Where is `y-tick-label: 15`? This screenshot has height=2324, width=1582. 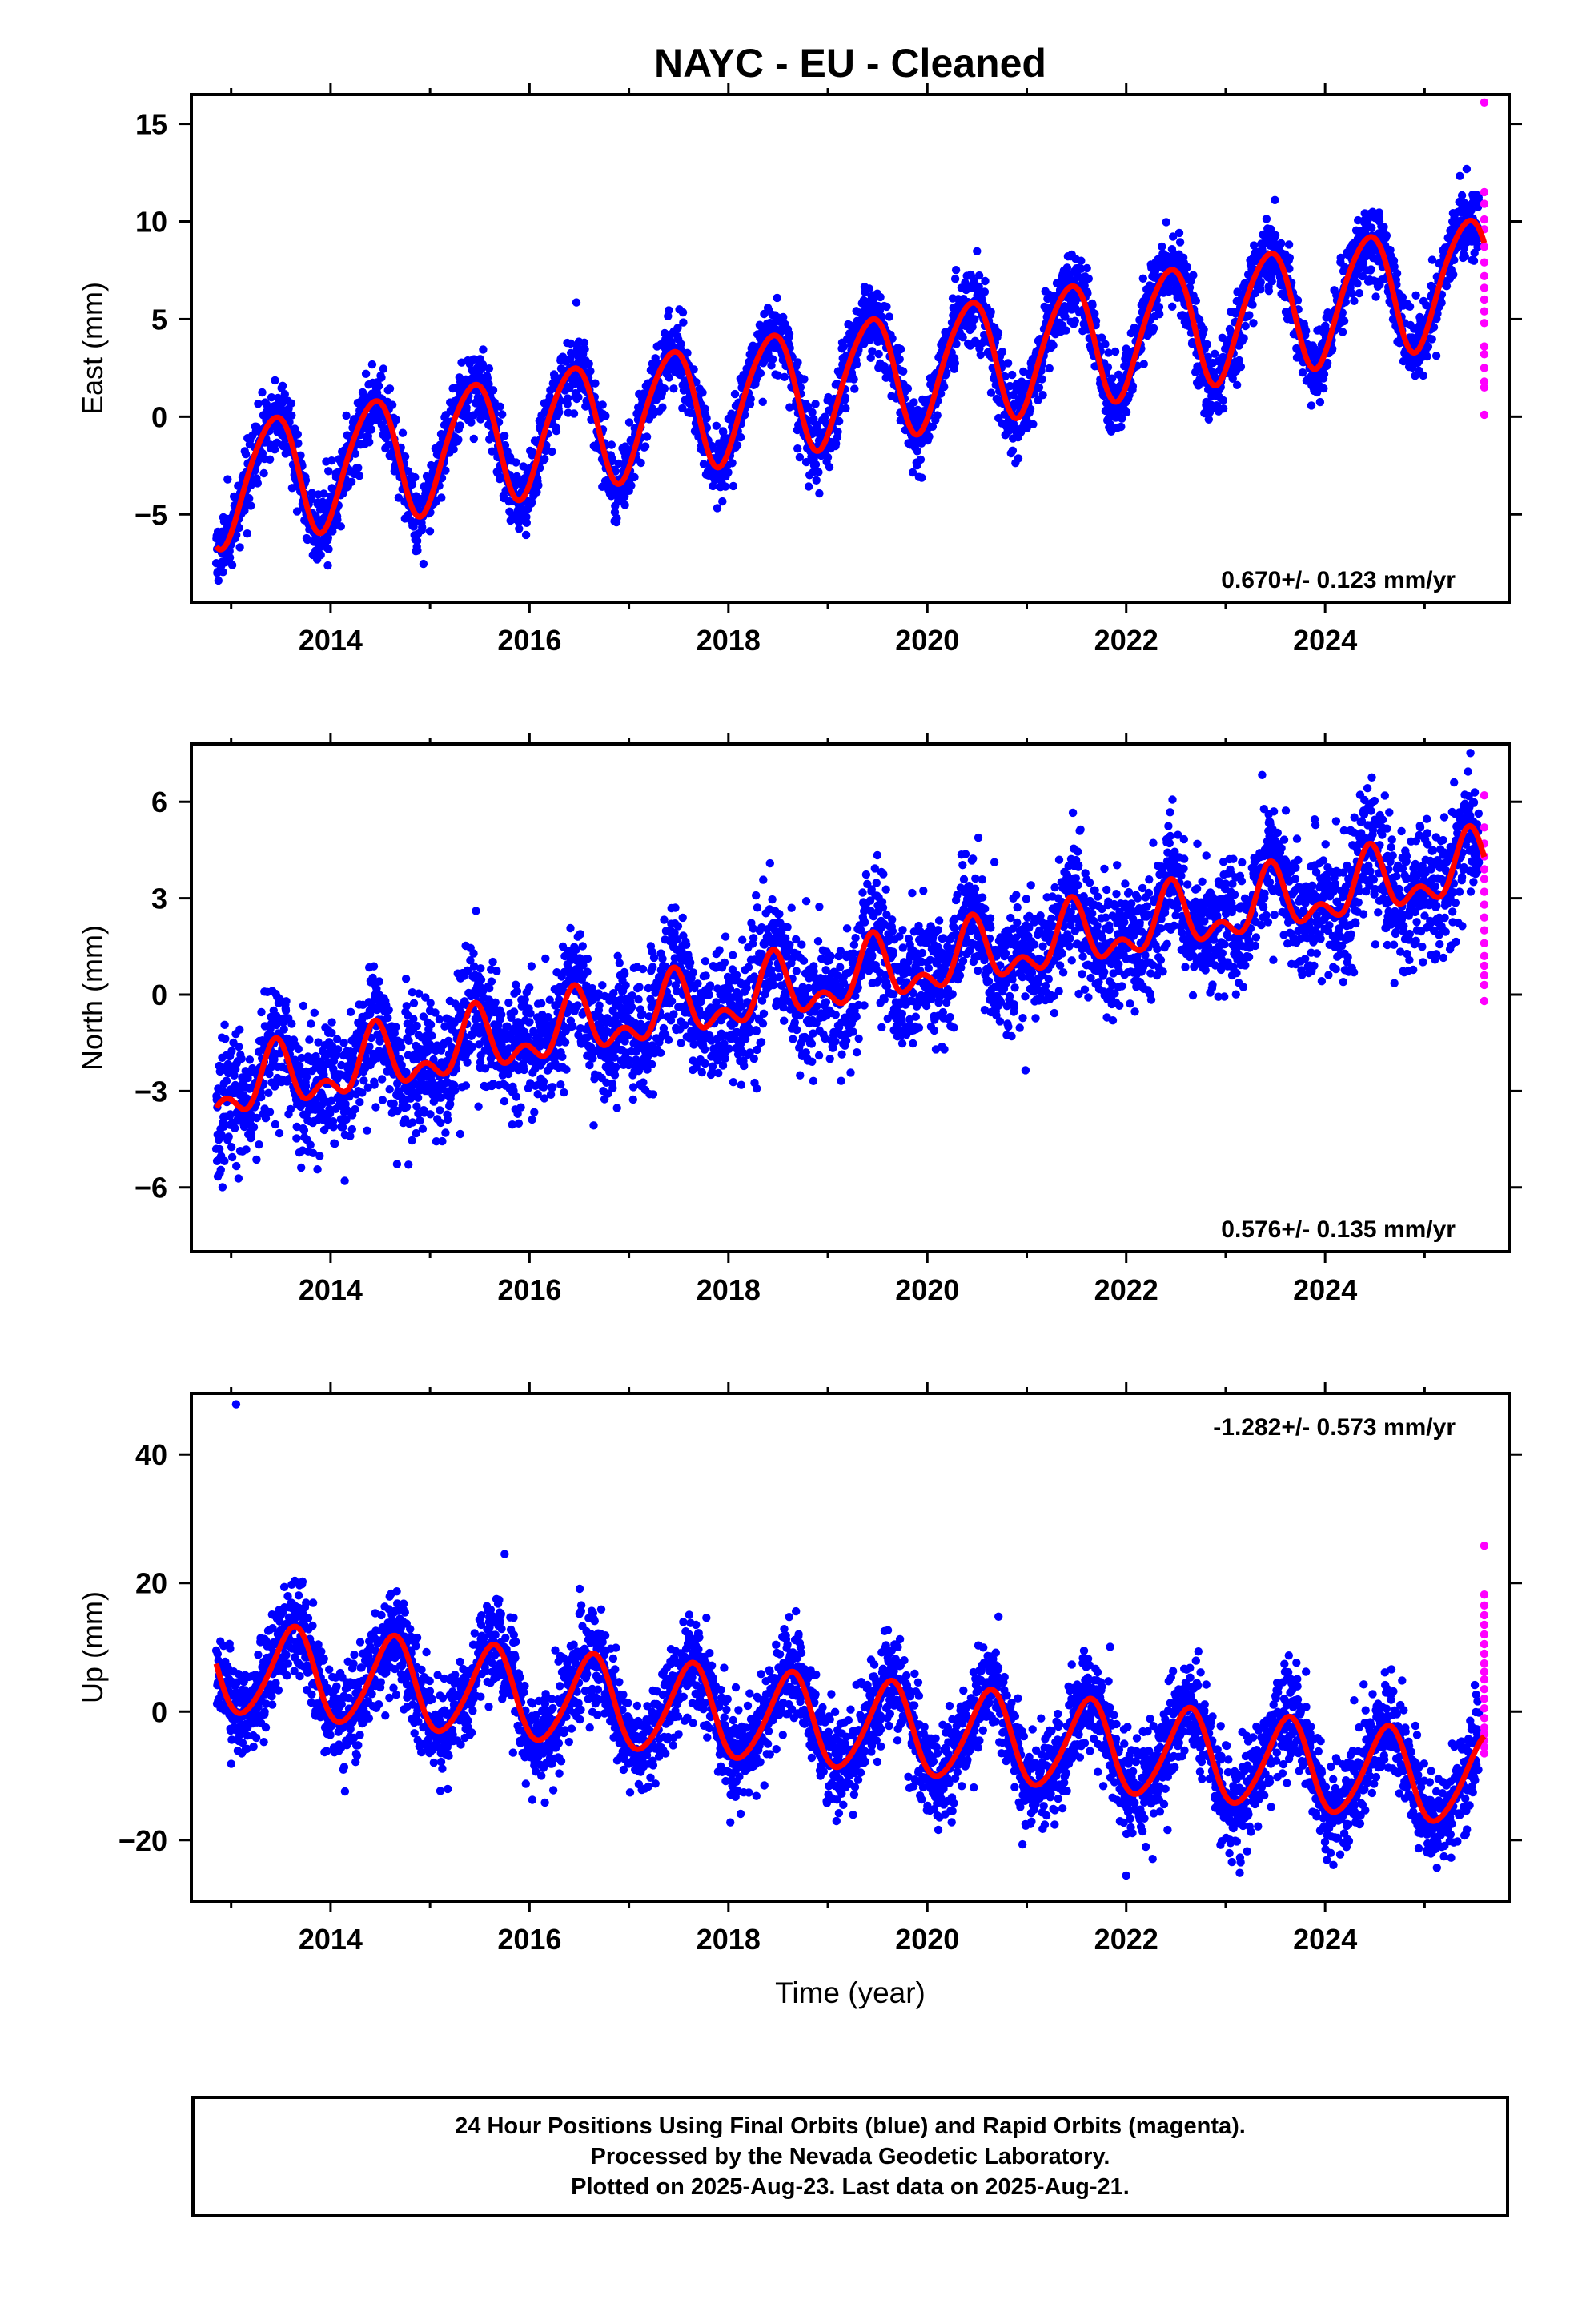
y-tick-label: 15 is located at coordinates (151, 124).